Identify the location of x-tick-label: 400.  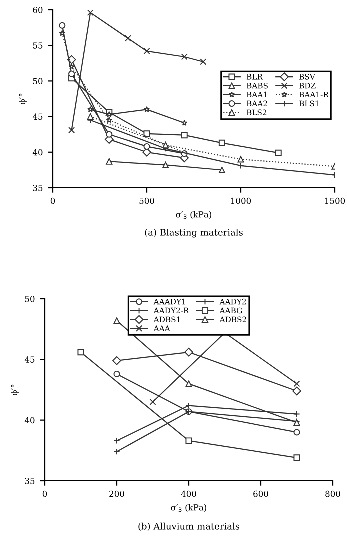
(188, 494).